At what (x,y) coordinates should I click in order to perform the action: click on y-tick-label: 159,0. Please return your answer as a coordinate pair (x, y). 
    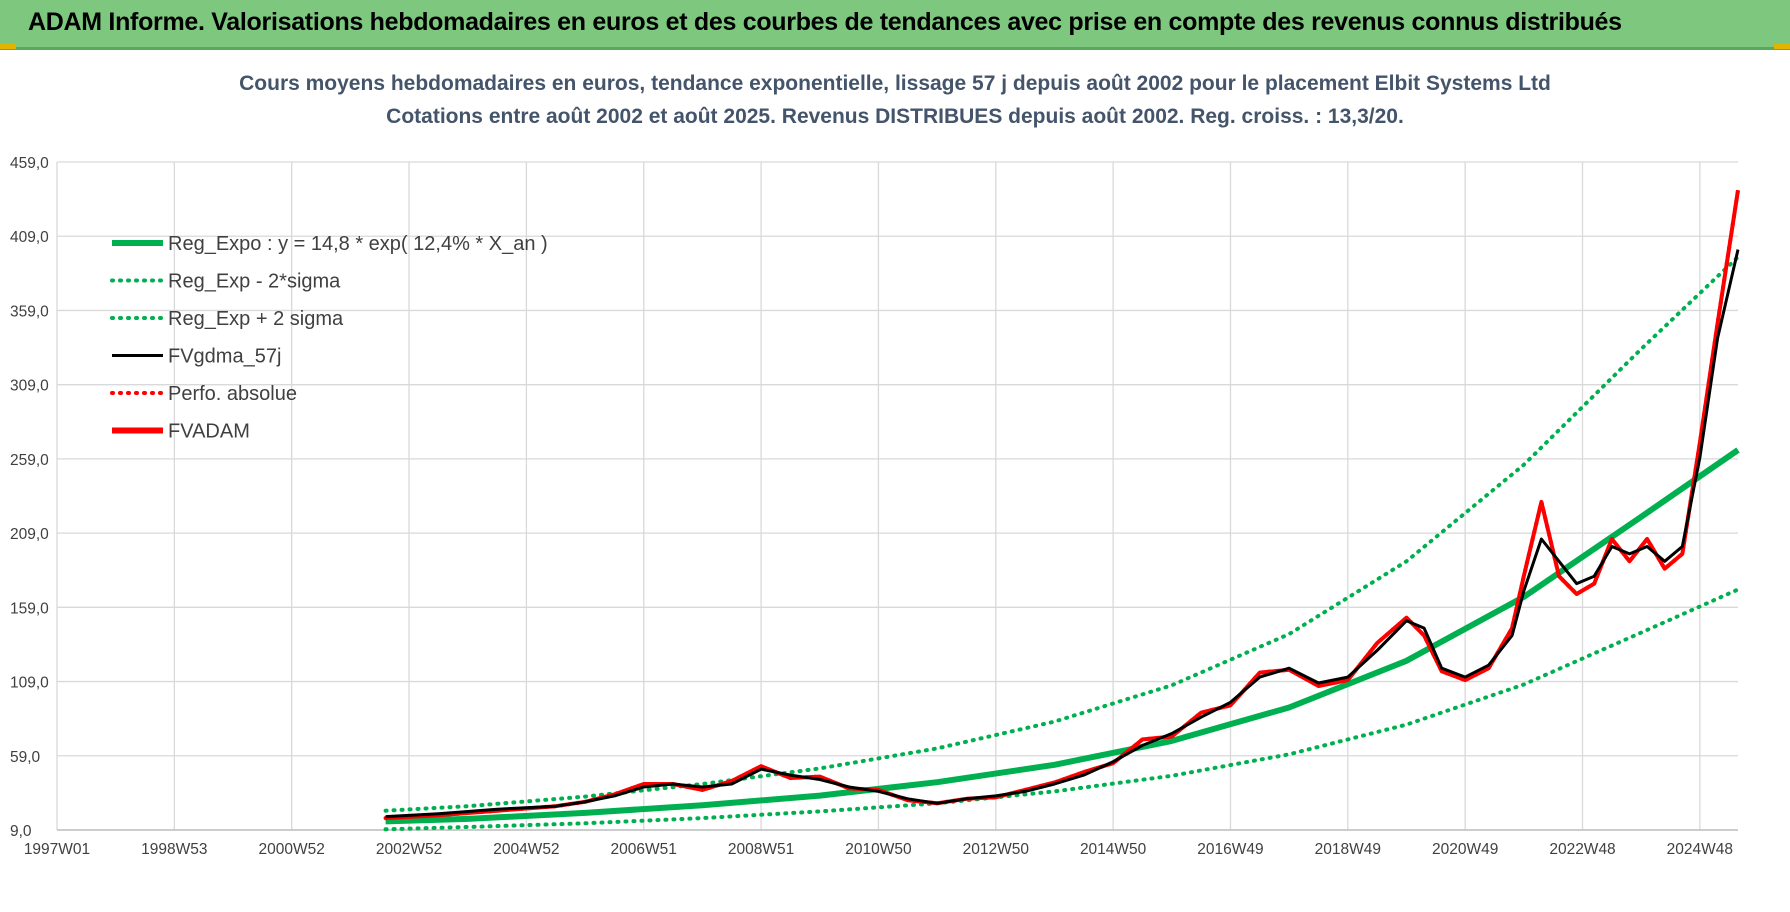
    Looking at the image, I should click on (29, 608).